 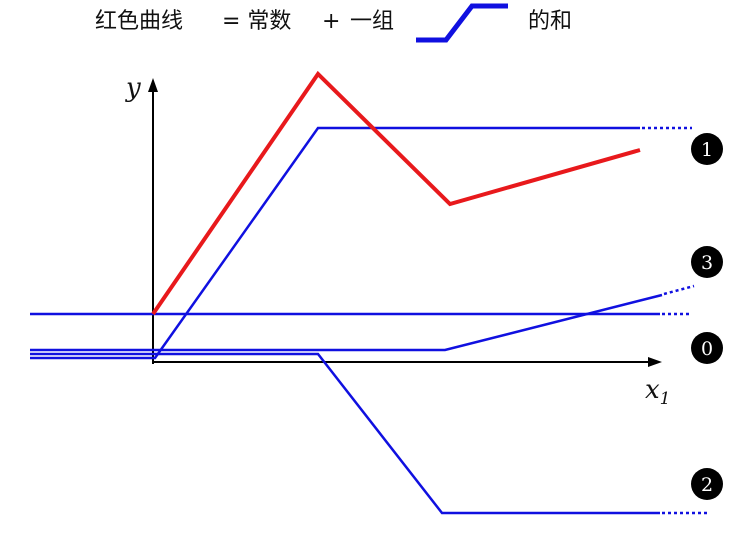 What do you see at coordinates (153, 85) in the screenshot?
I see `y-axis-arrow` at bounding box center [153, 85].